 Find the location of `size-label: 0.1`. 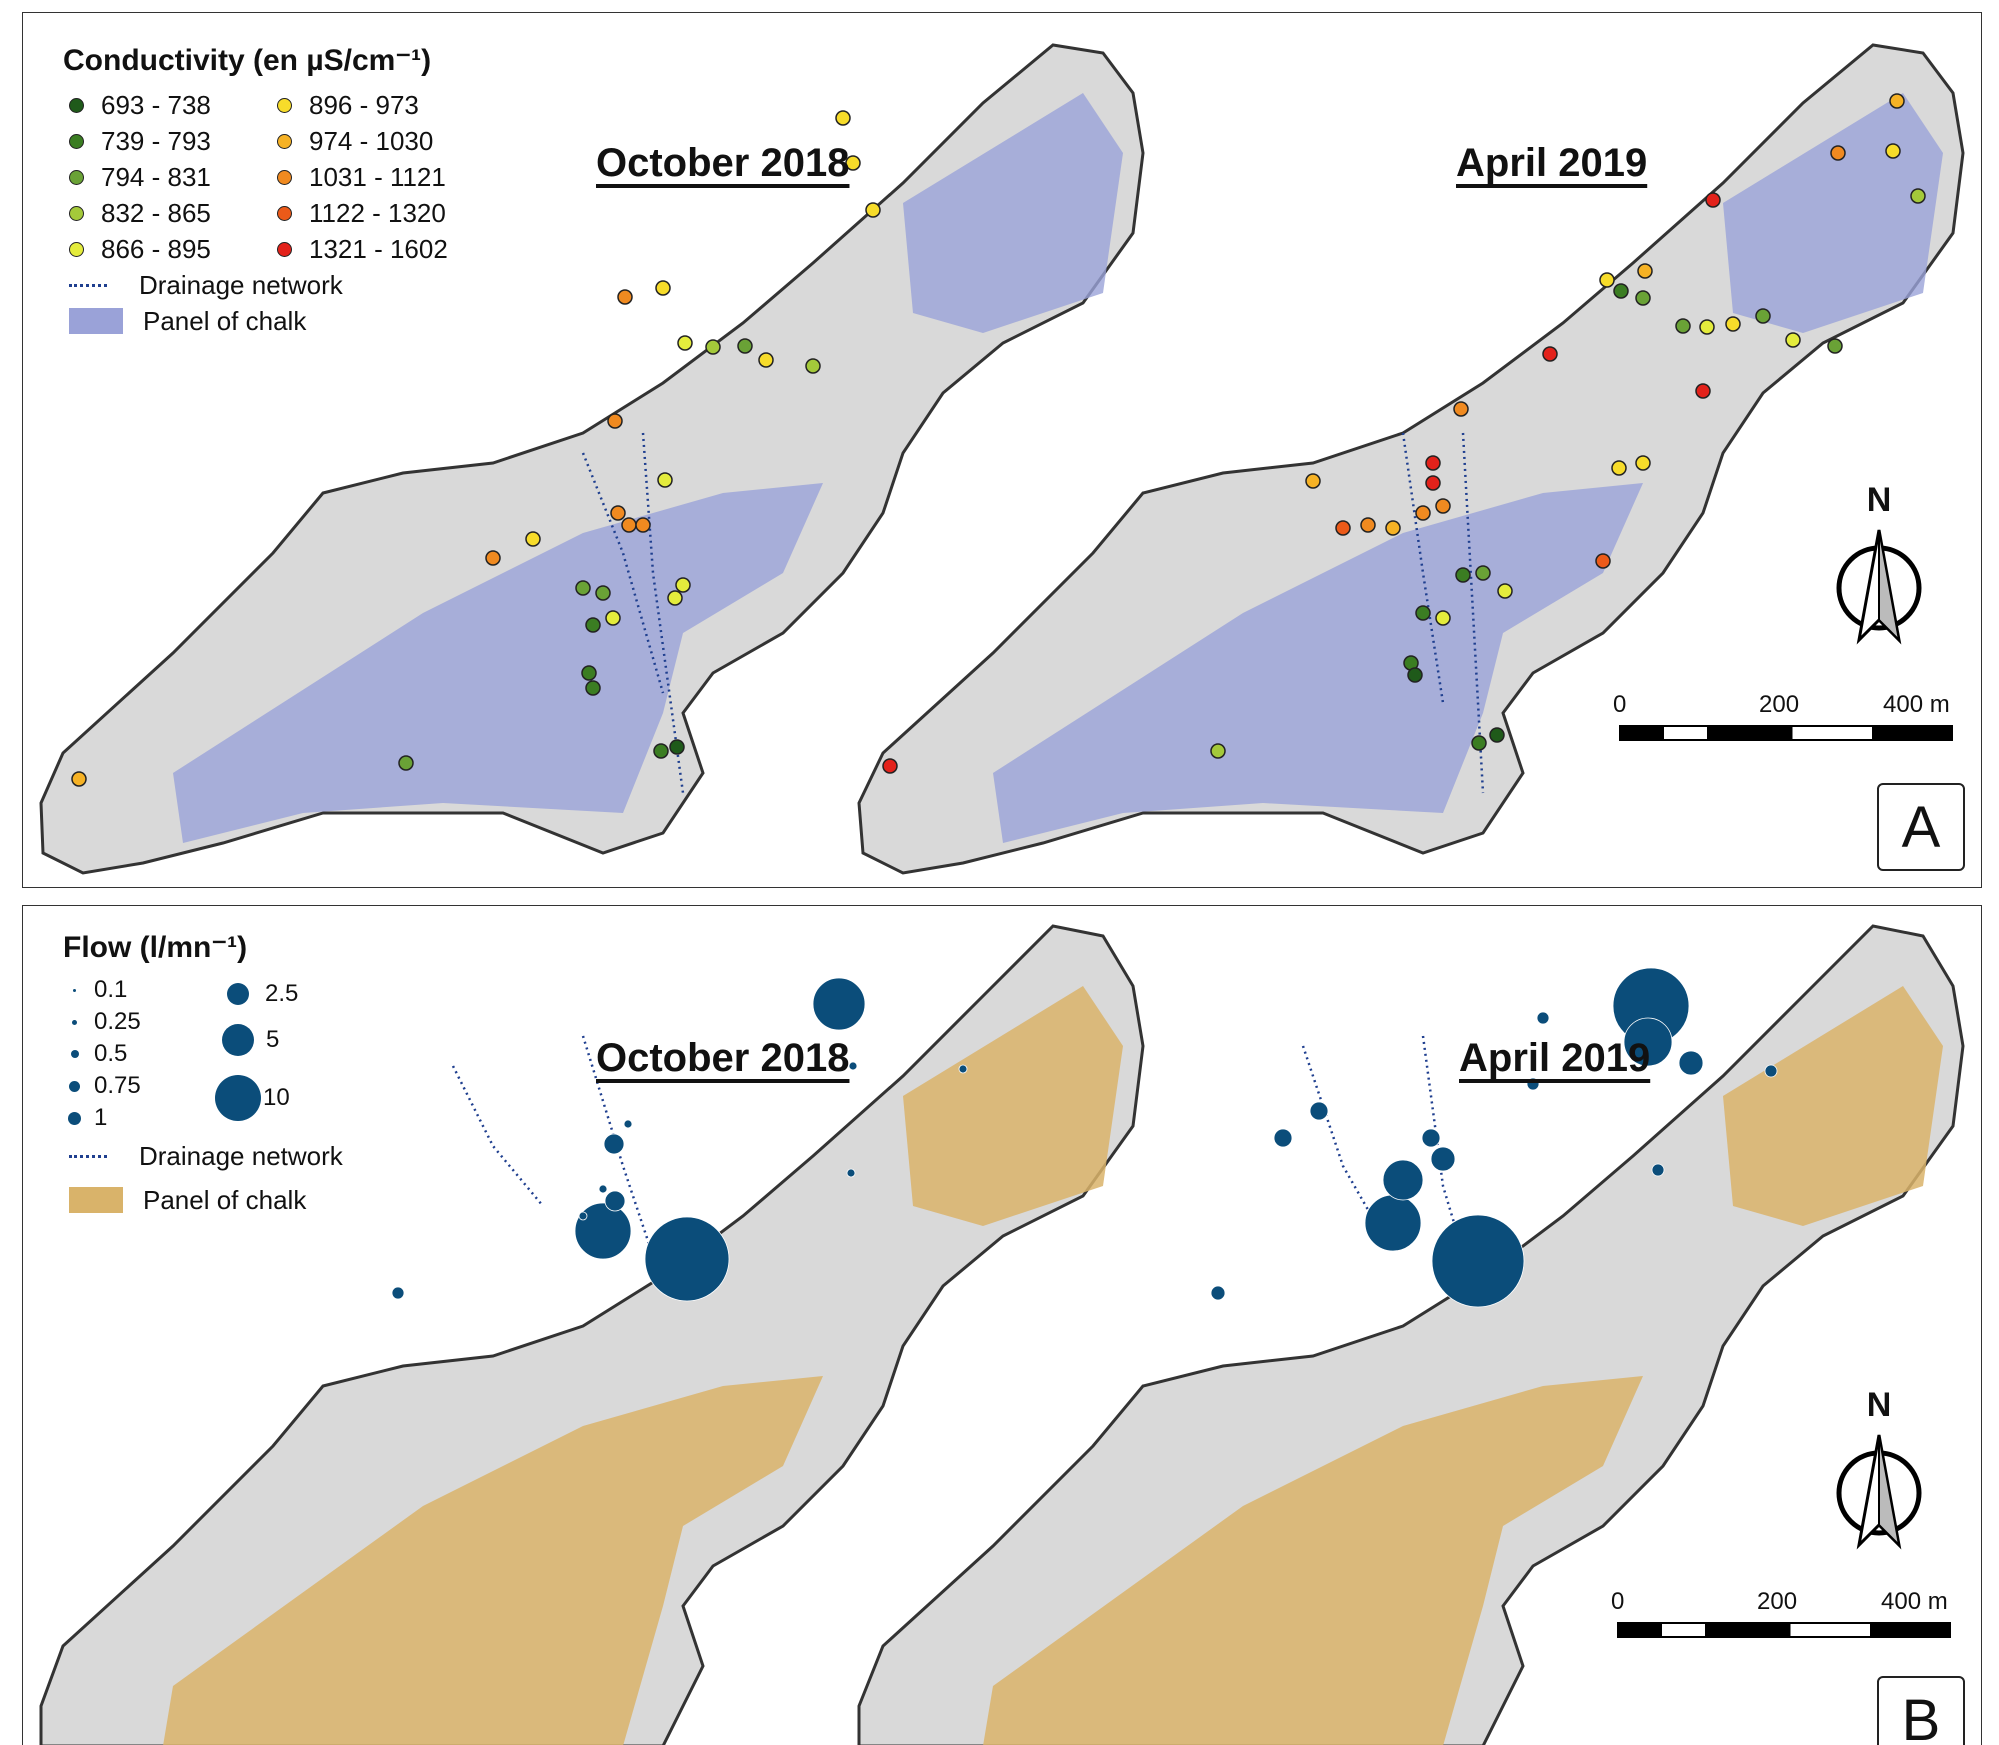

size-label: 0.1 is located at coordinates (111, 989).